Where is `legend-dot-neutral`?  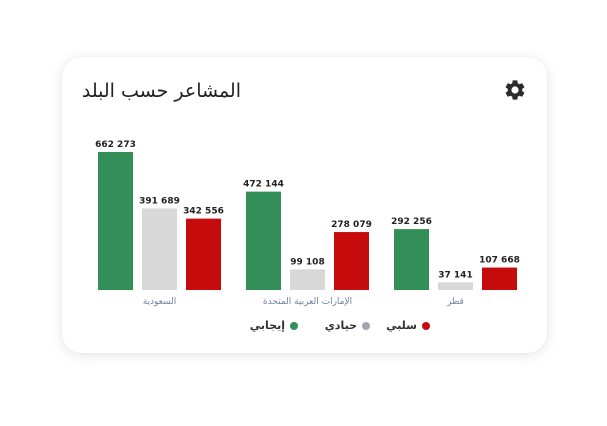
legend-dot-neutral is located at coordinates (366, 325).